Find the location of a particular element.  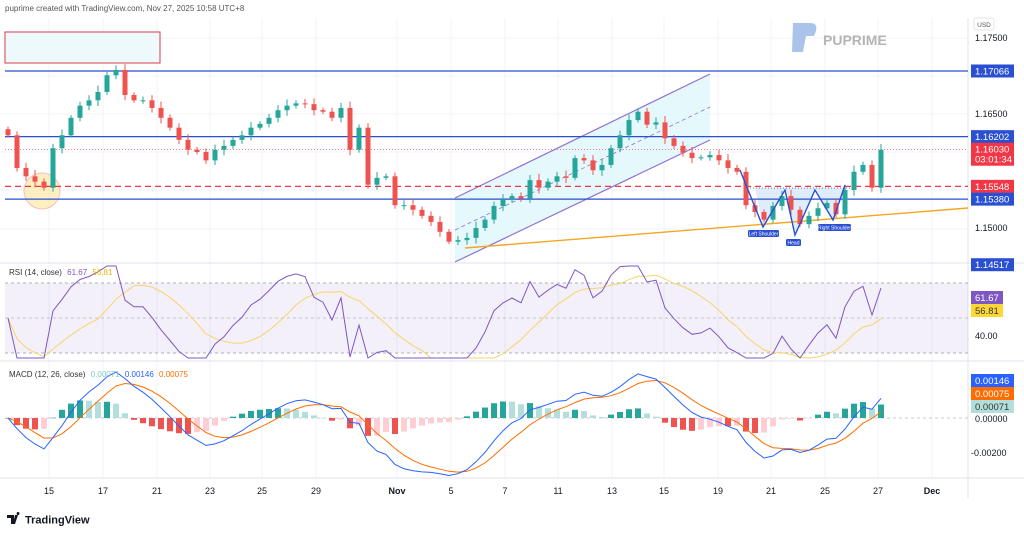

svg-text: Left Shoulder is located at coordinates (764, 234).